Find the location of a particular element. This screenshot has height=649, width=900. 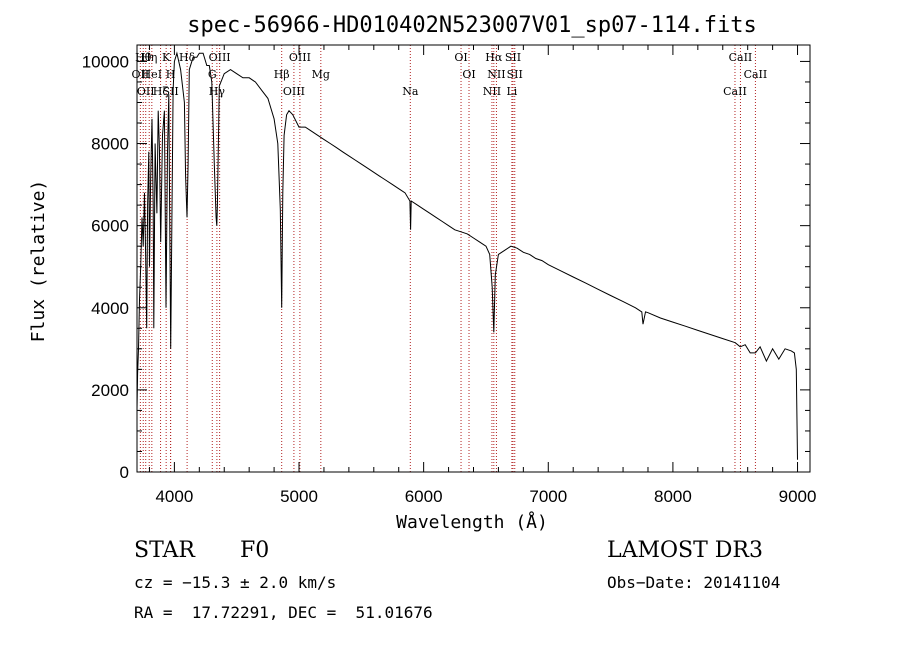

x-tick-label: 8000 is located at coordinates (673, 496).